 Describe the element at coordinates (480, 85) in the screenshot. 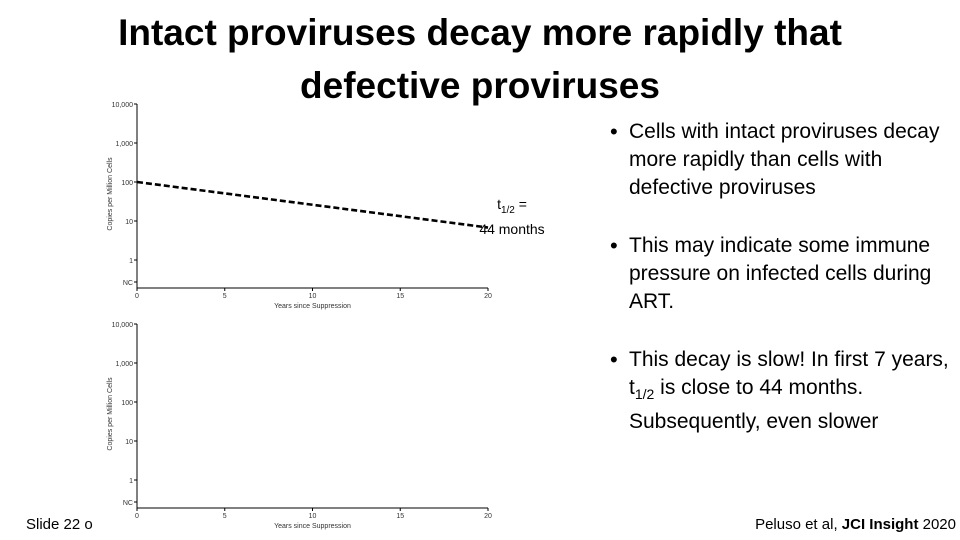

I see `title-line-2: defective proviruses` at that location.